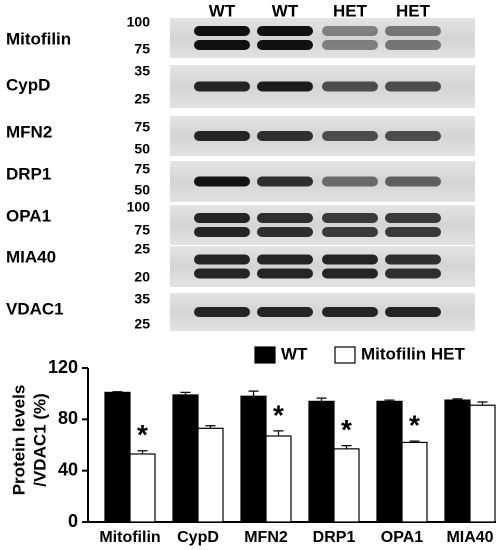 This screenshot has height=550, width=496. Describe the element at coordinates (18, 440) in the screenshot. I see `y-axis-label: Protein levels` at that location.